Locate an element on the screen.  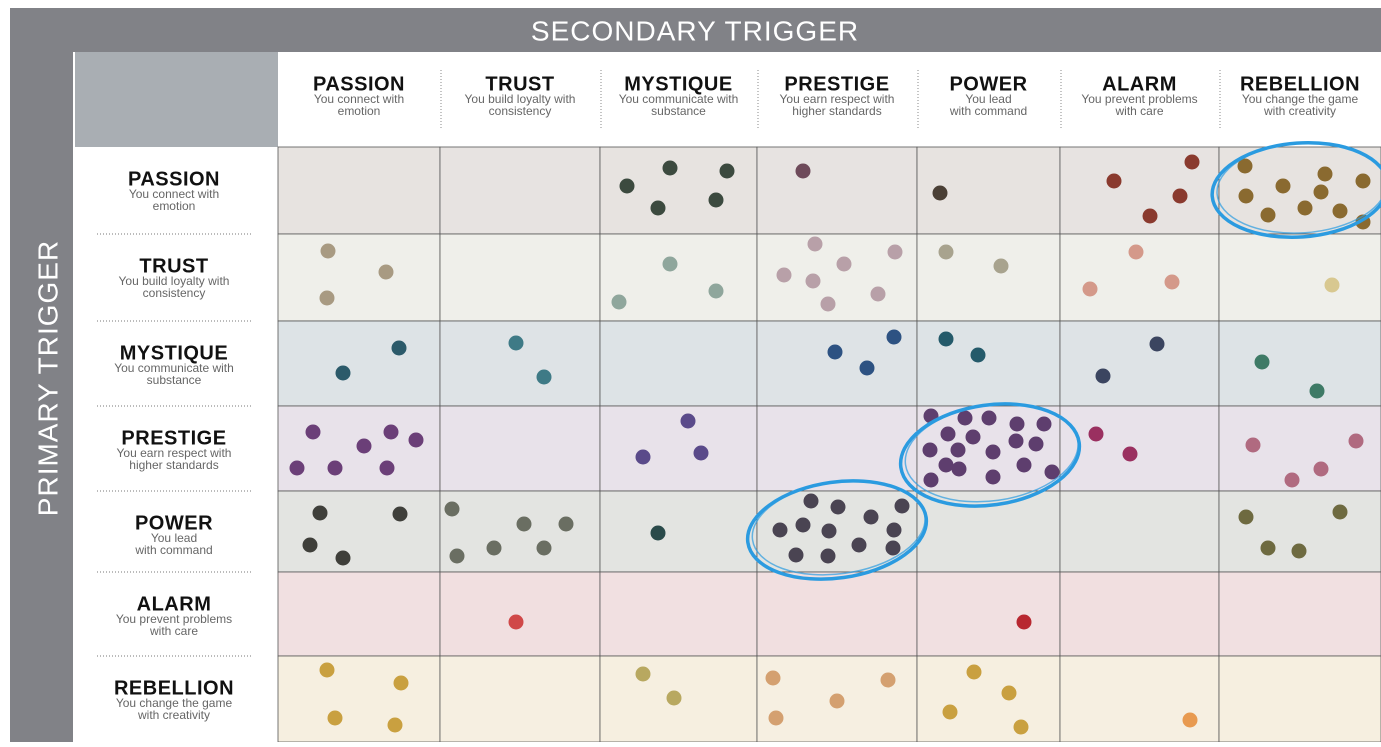
row-description: emotion is located at coordinates (174, 206).